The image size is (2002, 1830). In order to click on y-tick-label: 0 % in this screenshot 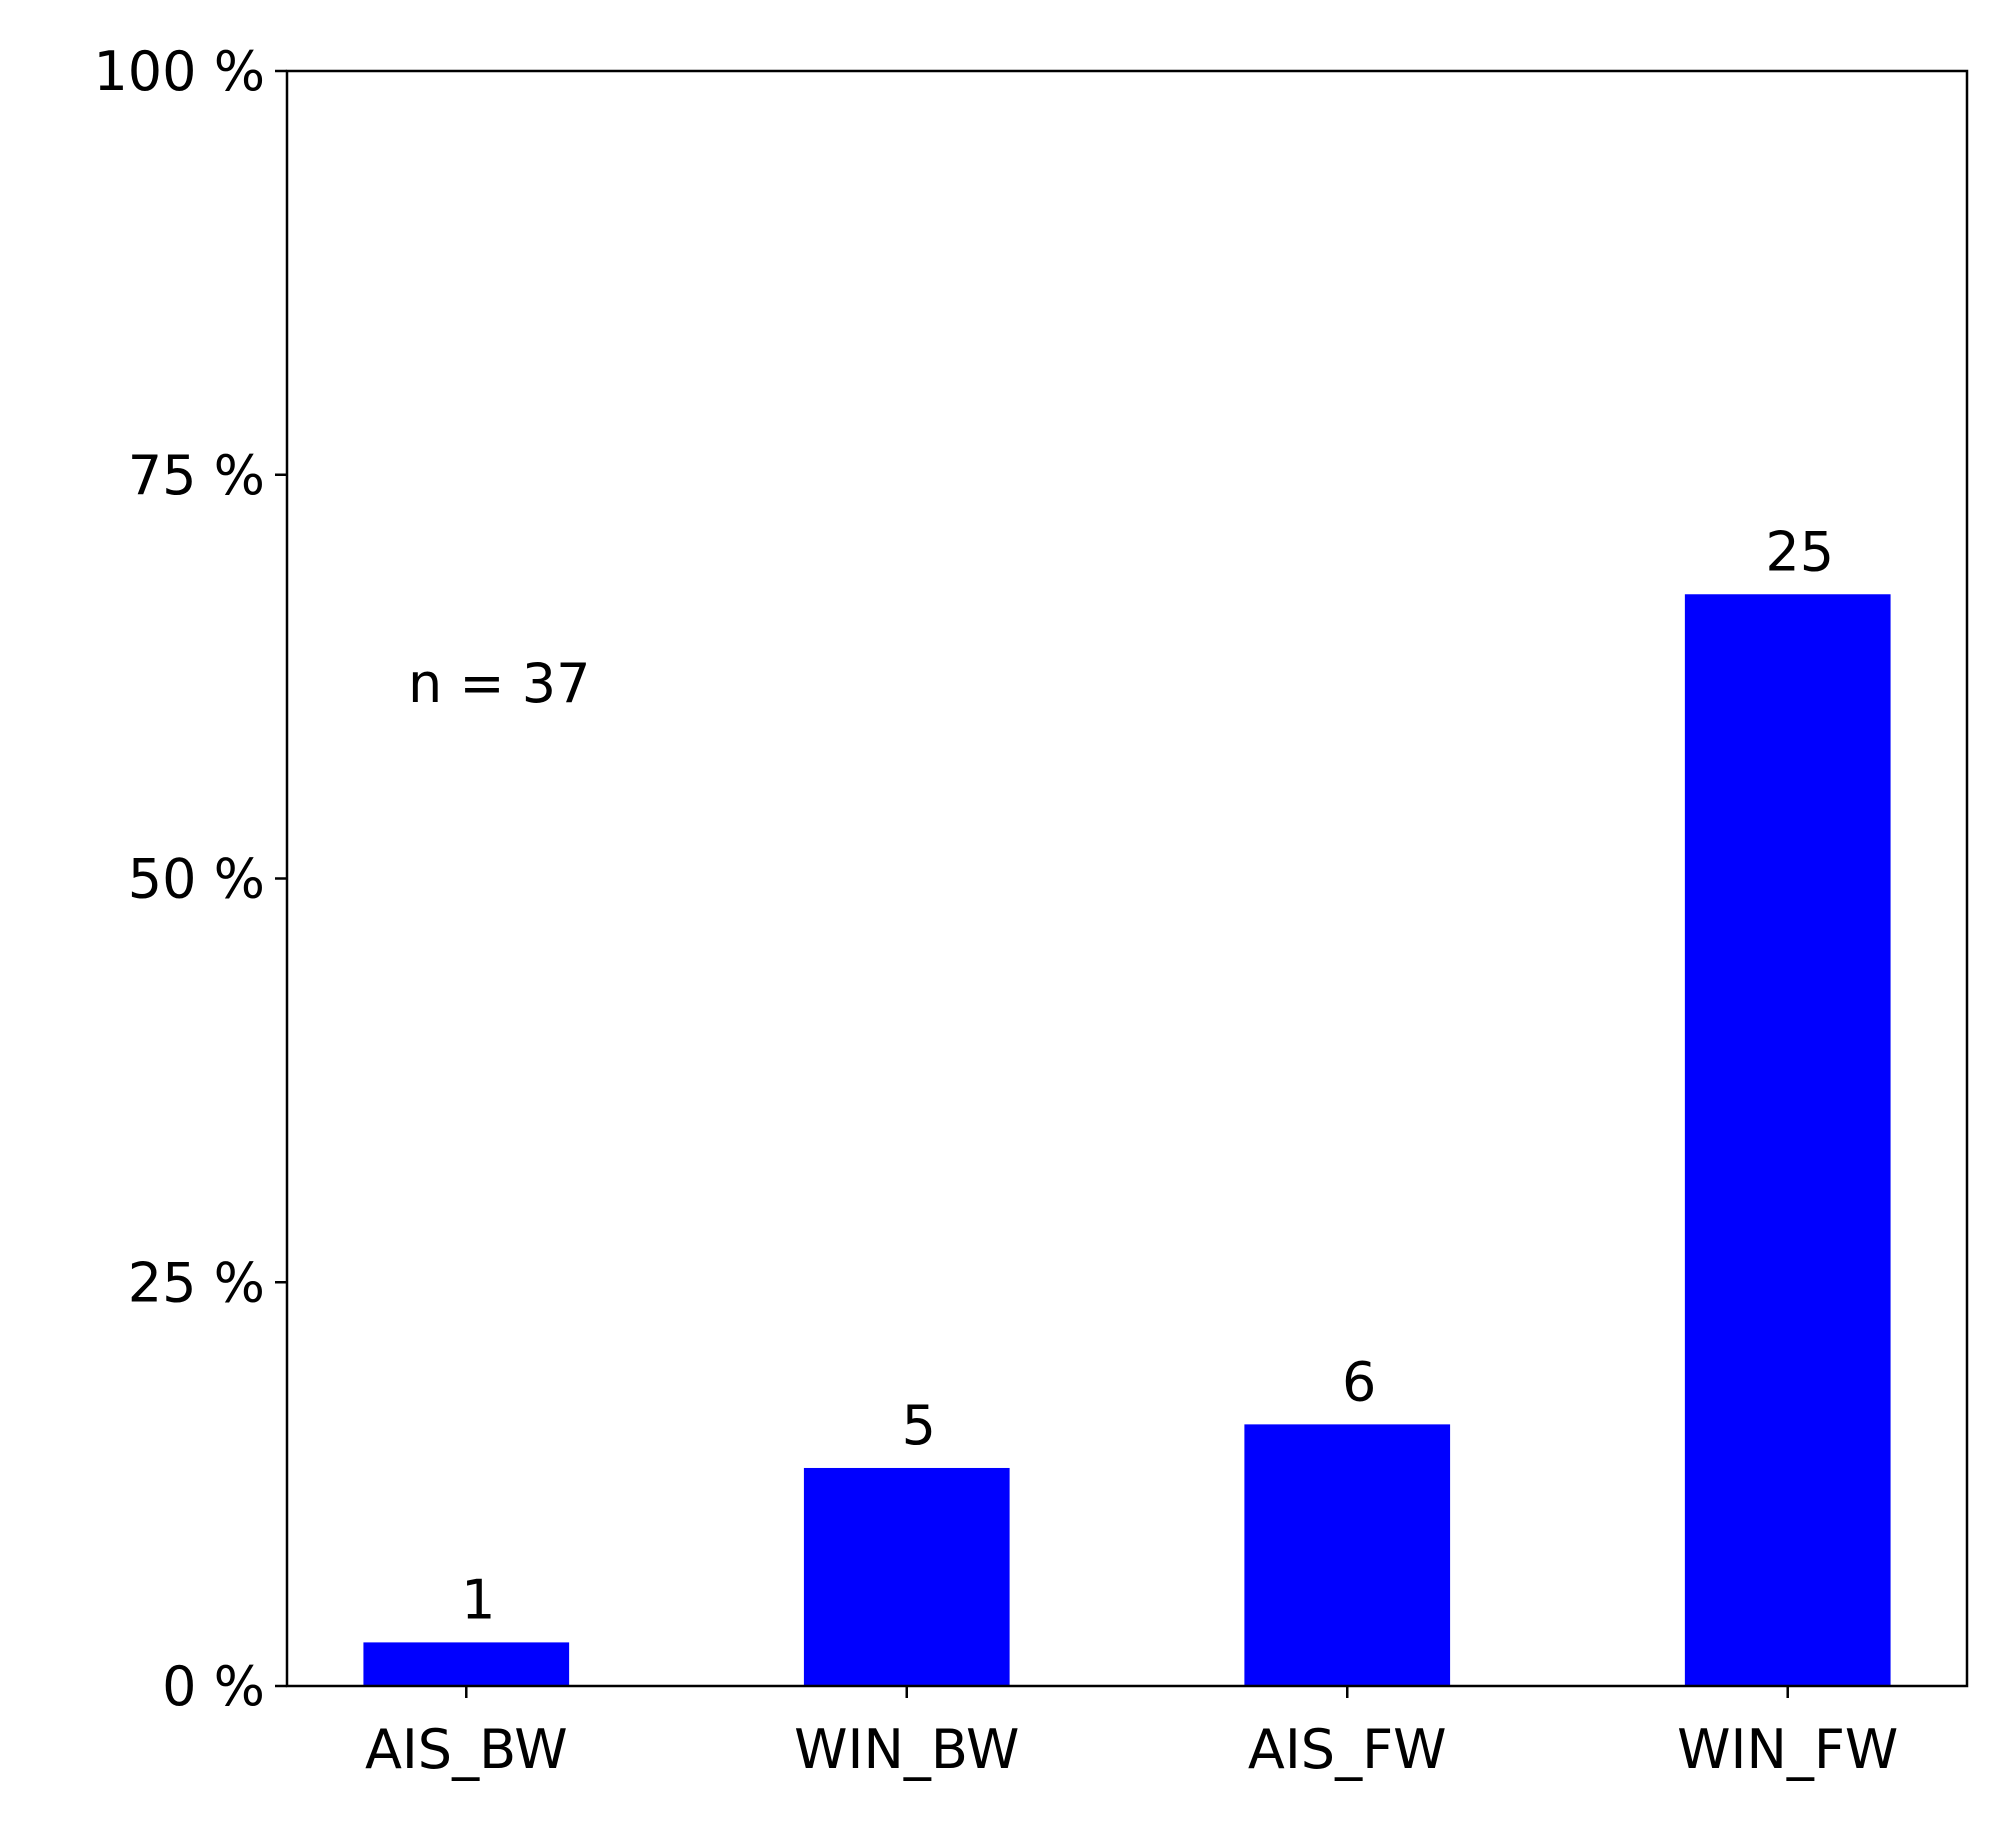, I will do `click(213, 1686)`.